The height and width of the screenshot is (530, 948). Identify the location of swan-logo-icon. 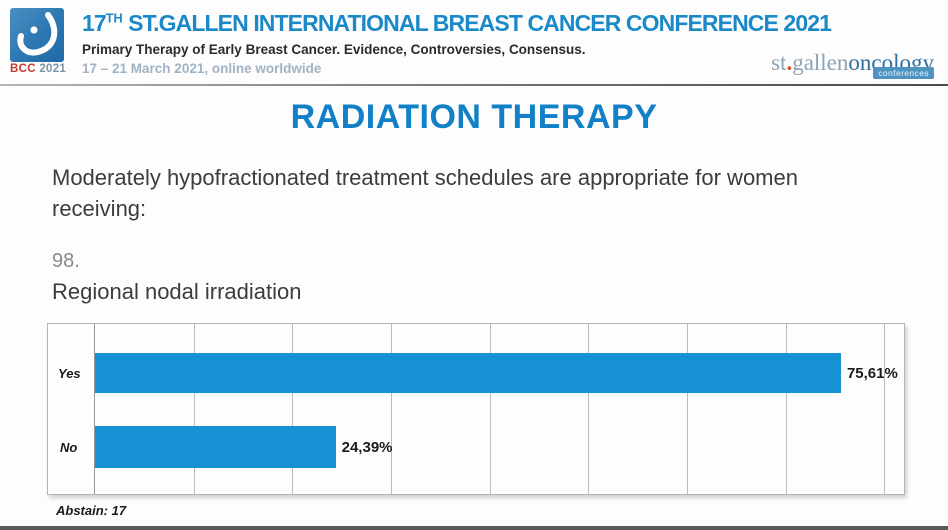
(37, 35).